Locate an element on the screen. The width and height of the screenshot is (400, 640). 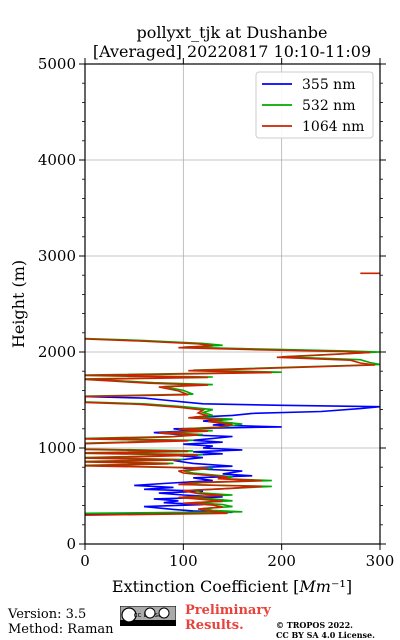
series-line-355-nm is located at coordinates (232, 455).